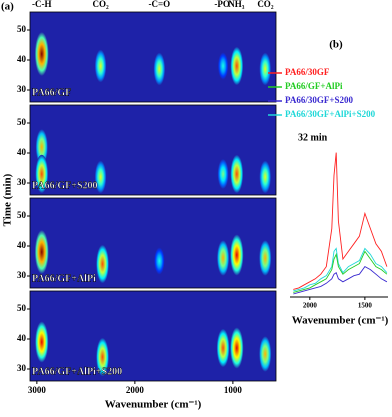  Describe the element at coordinates (365, 306) in the screenshot. I see `x-tick-label: 1500` at that location.